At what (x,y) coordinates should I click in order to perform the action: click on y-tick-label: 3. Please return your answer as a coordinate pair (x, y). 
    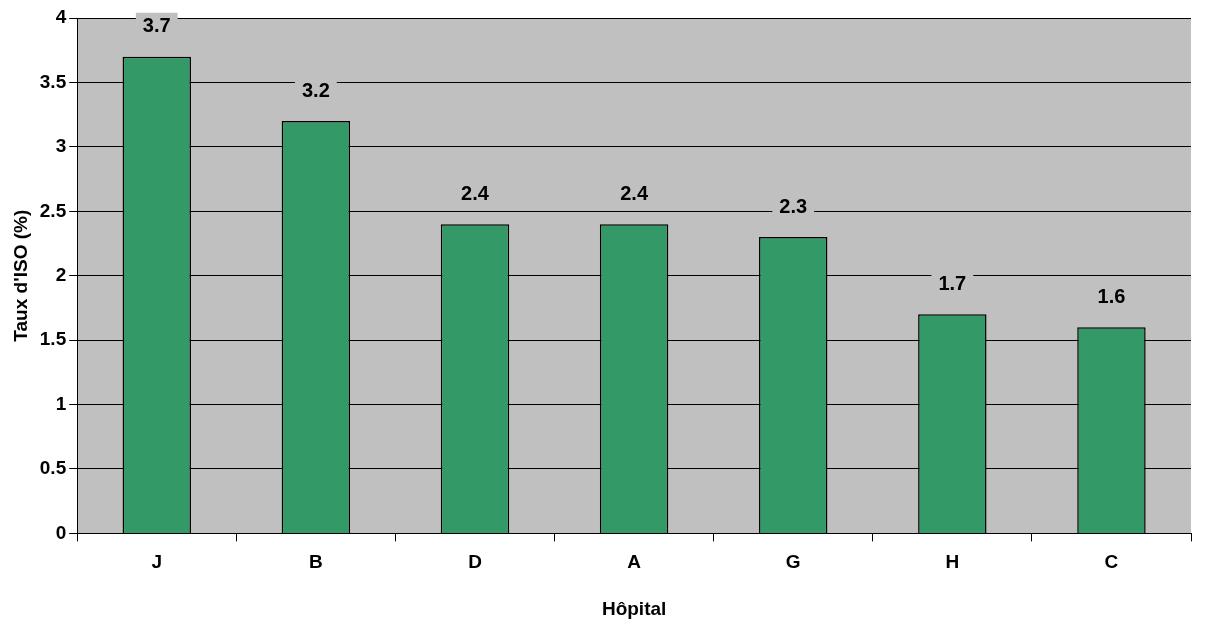
    Looking at the image, I should click on (61, 146).